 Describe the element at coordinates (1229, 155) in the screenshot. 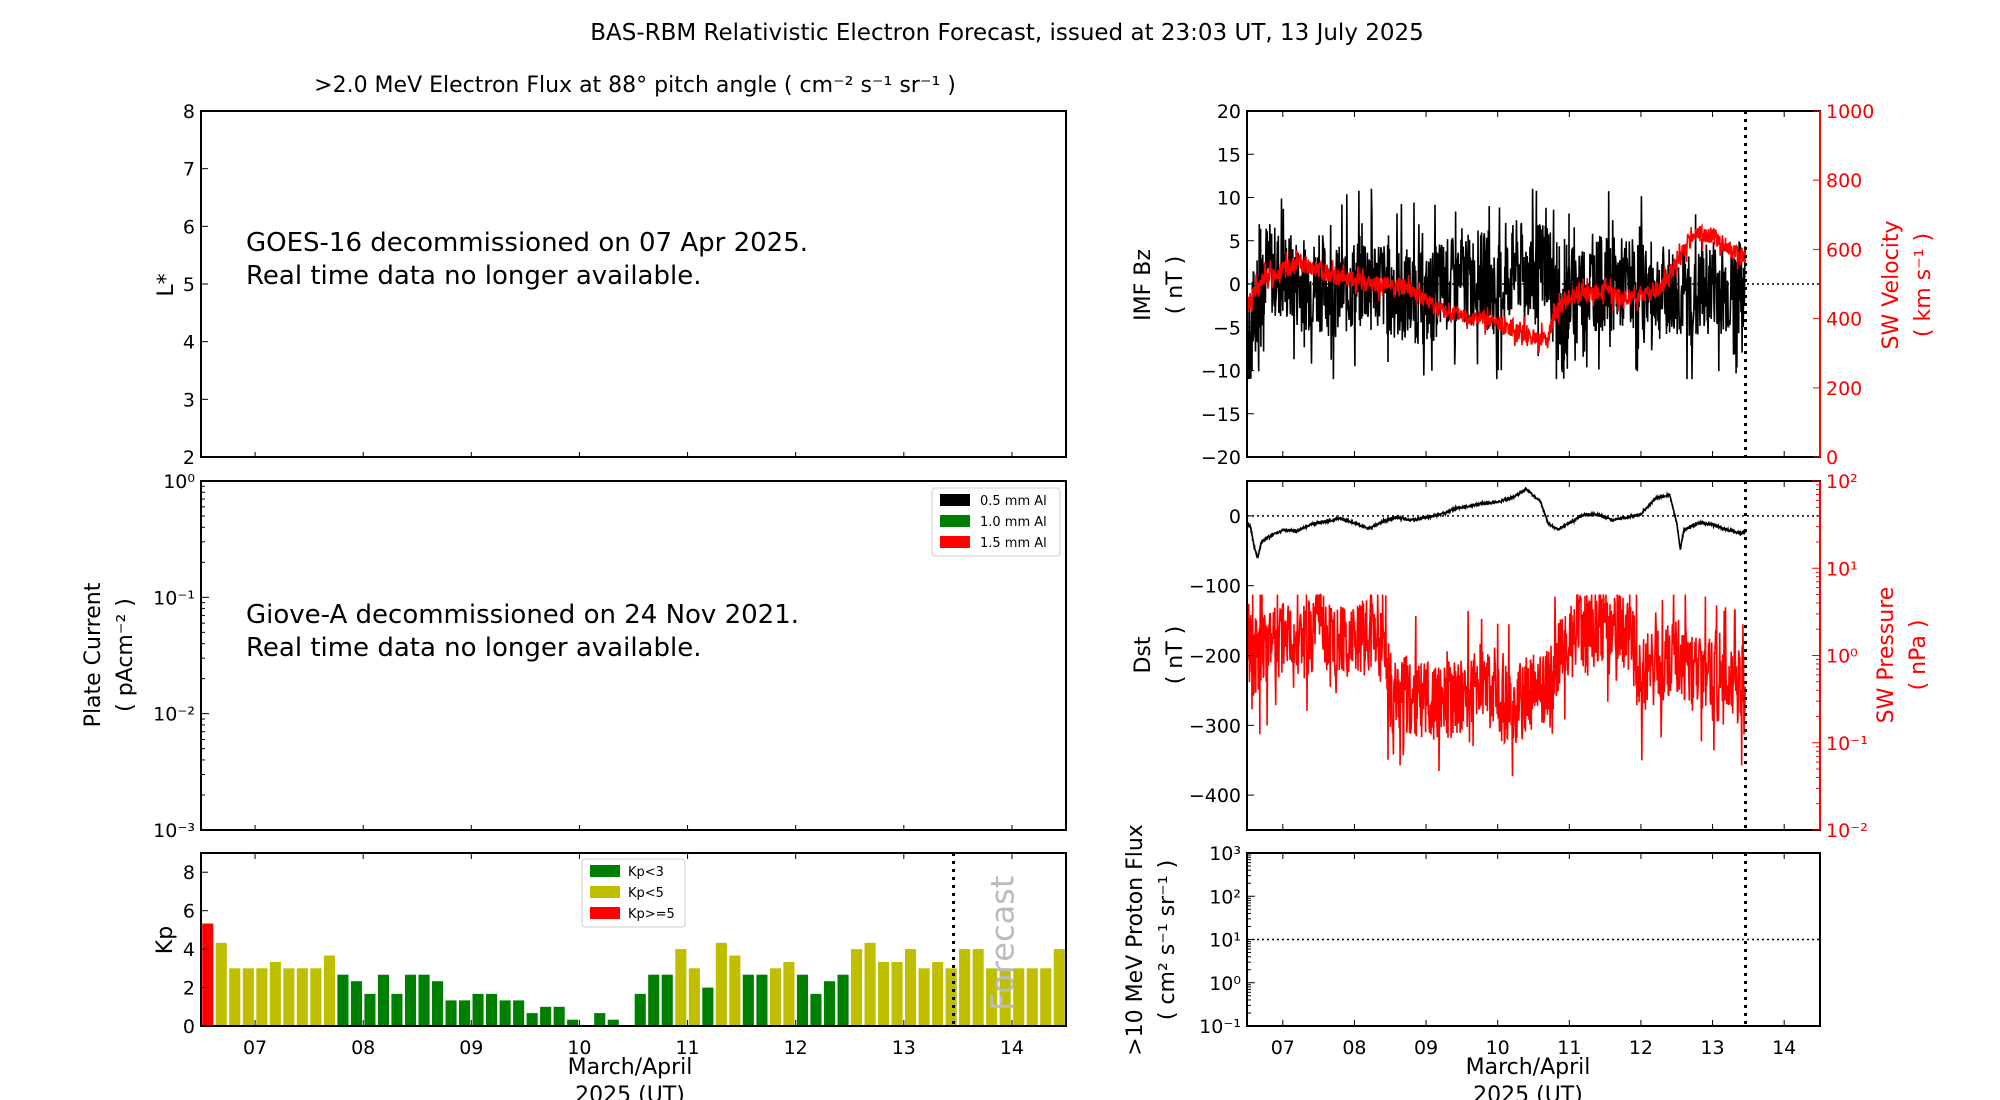

I see `y-tick-label: 15` at that location.